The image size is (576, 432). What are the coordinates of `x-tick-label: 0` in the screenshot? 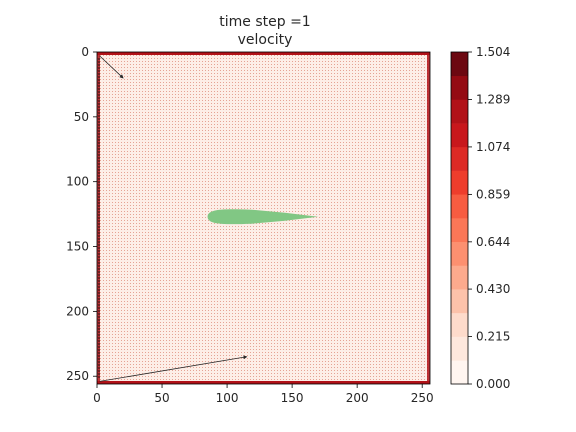 It's located at (97, 398).